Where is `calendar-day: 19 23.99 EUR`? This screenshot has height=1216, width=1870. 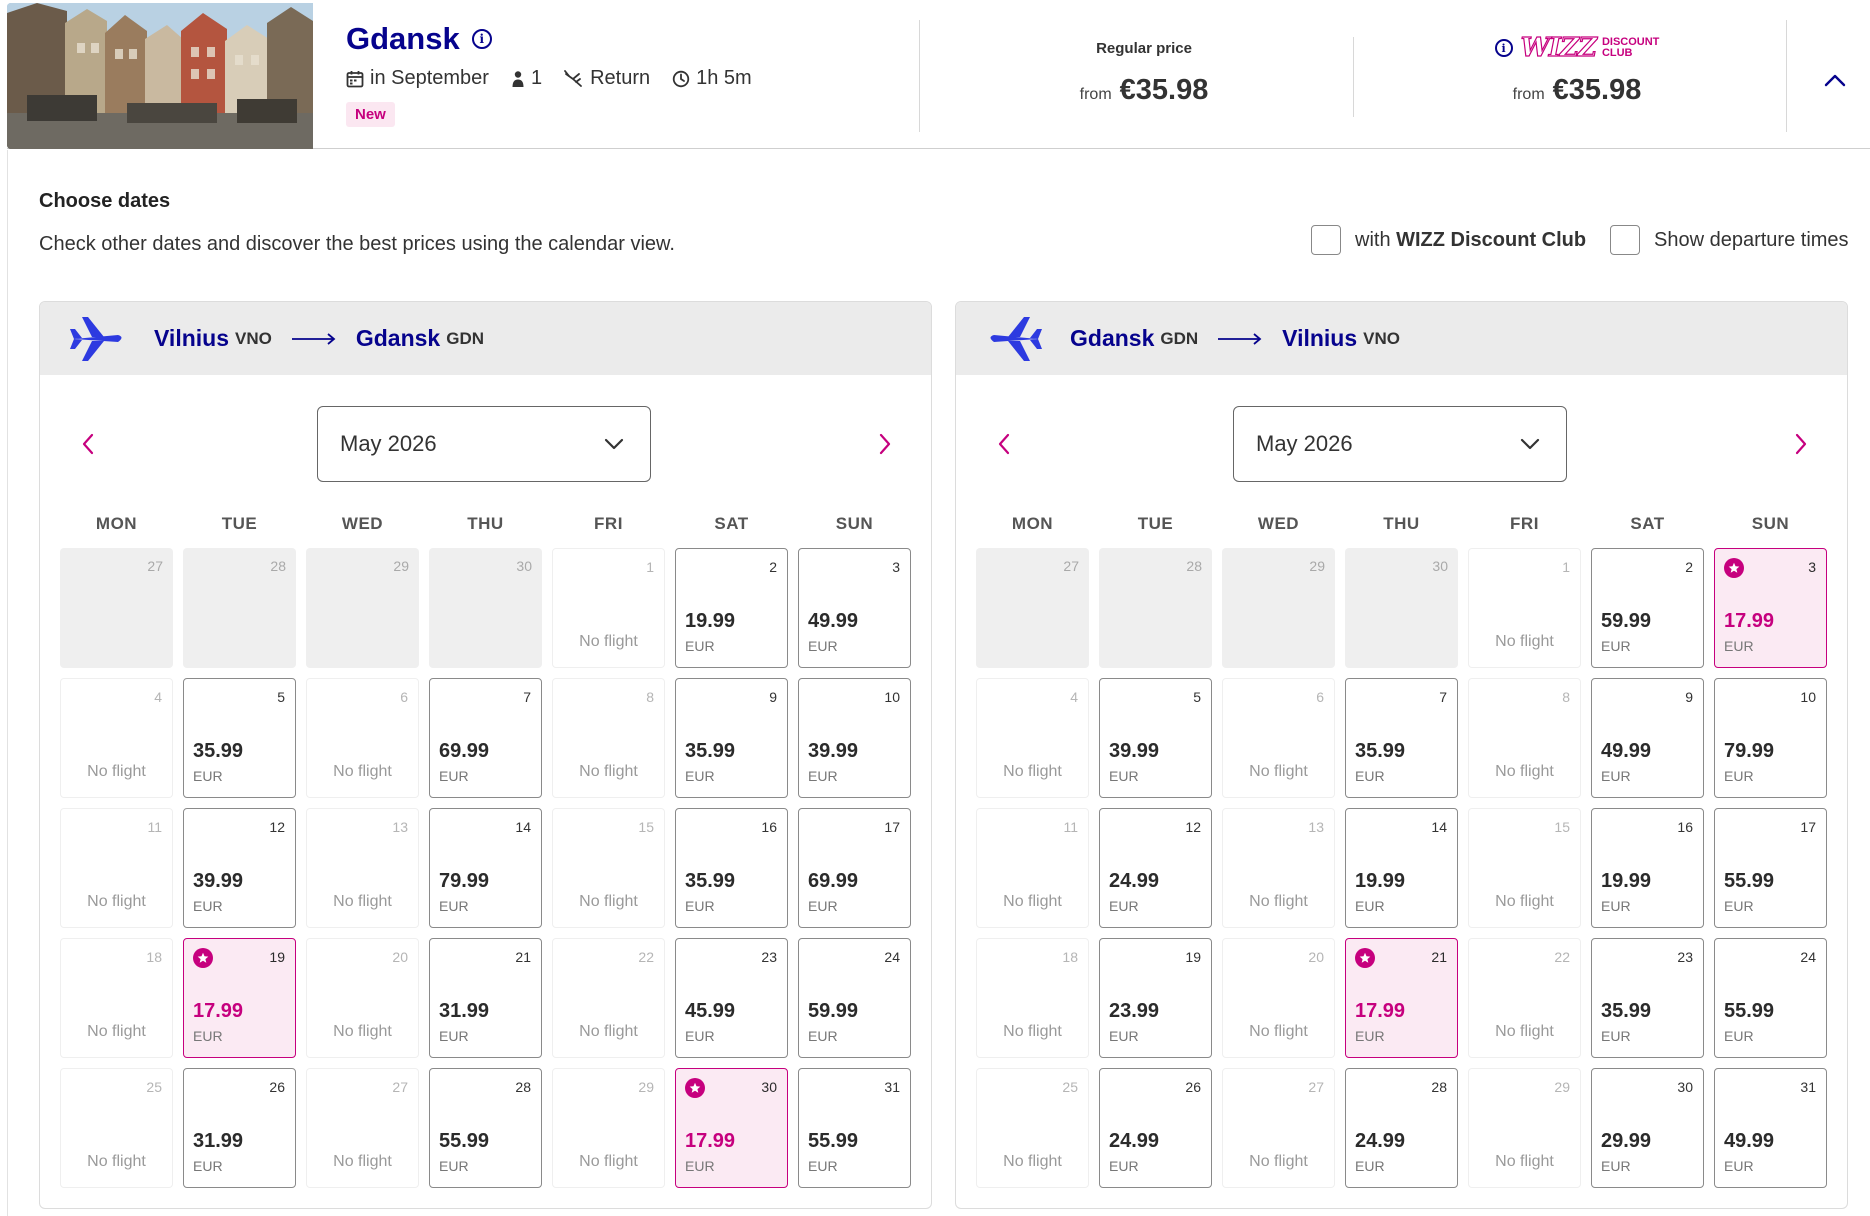 calendar-day: 19 23.99 EUR is located at coordinates (1155, 998).